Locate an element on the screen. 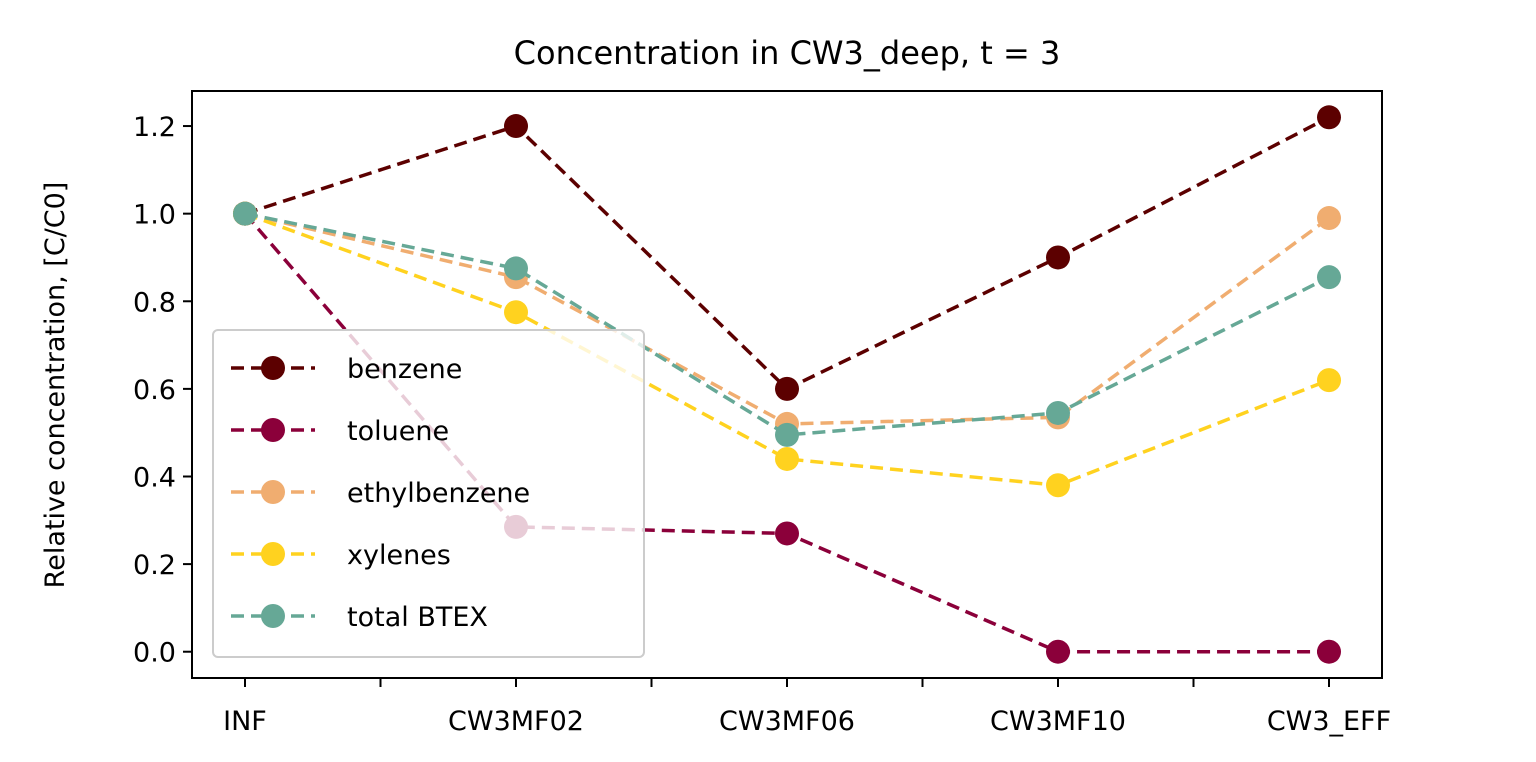 This screenshot has width=1536, height=762. legend-marker-toluene is located at coordinates (273, 430).